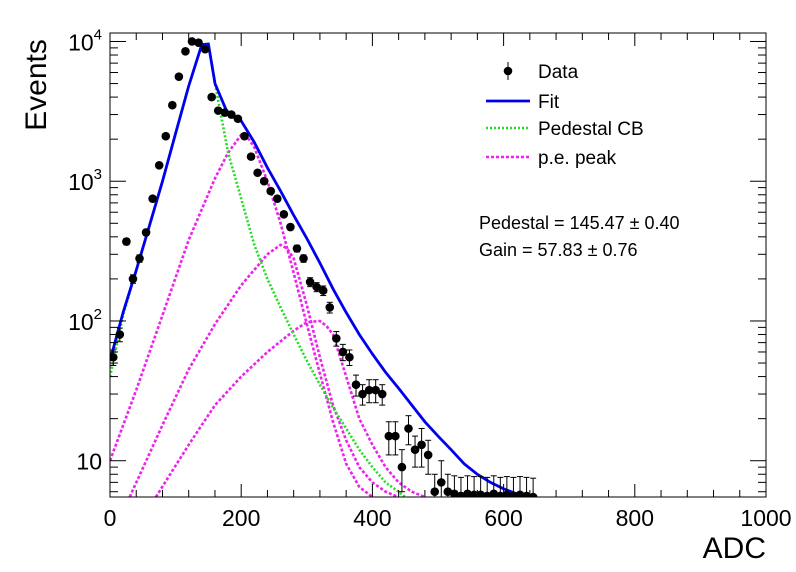 This screenshot has width=796, height=572. Describe the element at coordinates (635, 518) in the screenshot. I see `x-tick-label: 800` at that location.